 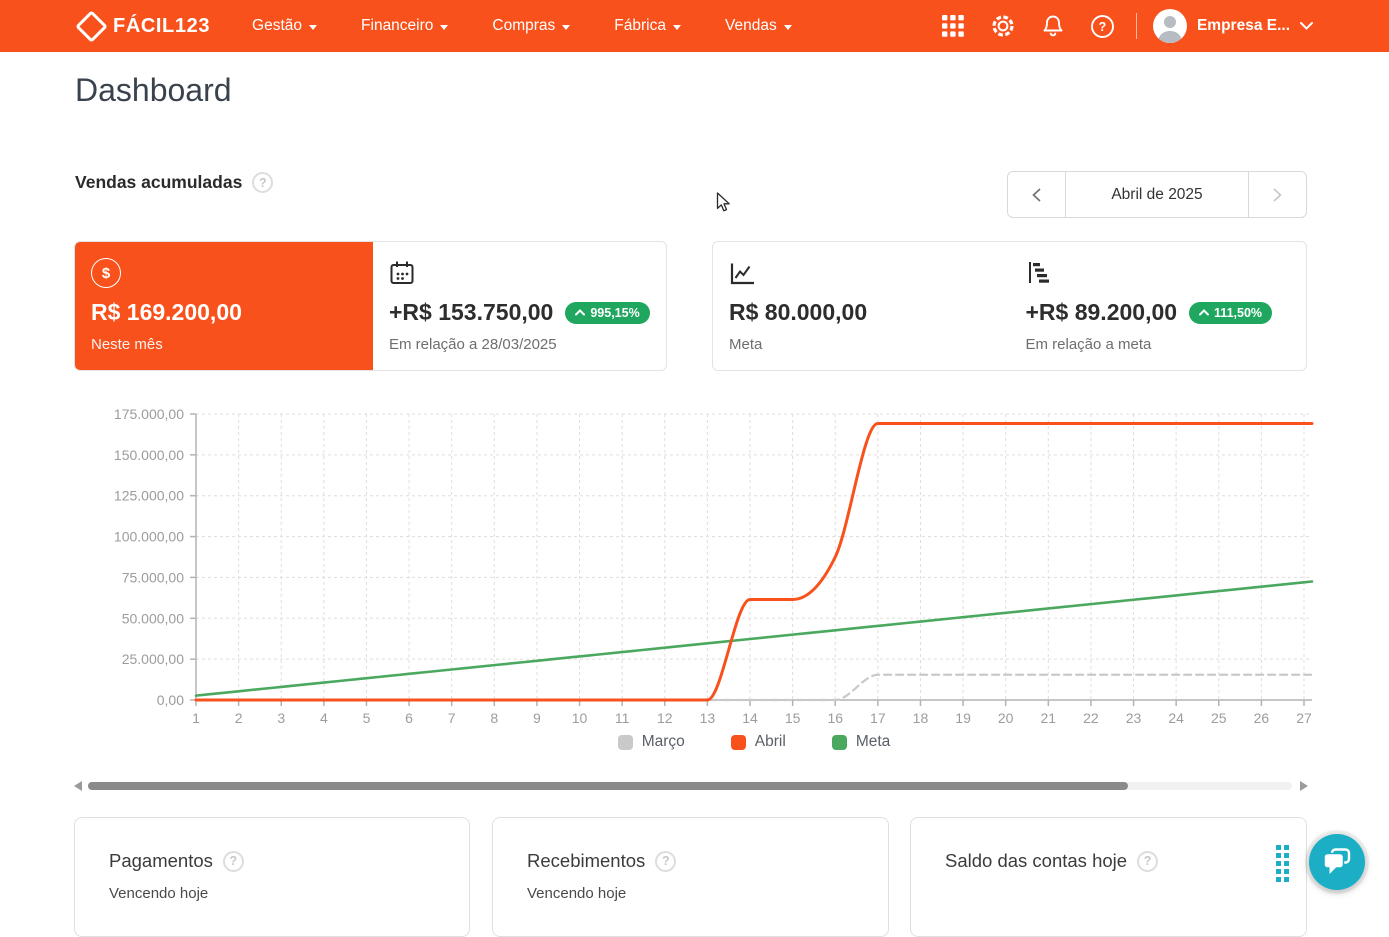 I want to click on chart-scrollbar-thumb, so click(x=608, y=786).